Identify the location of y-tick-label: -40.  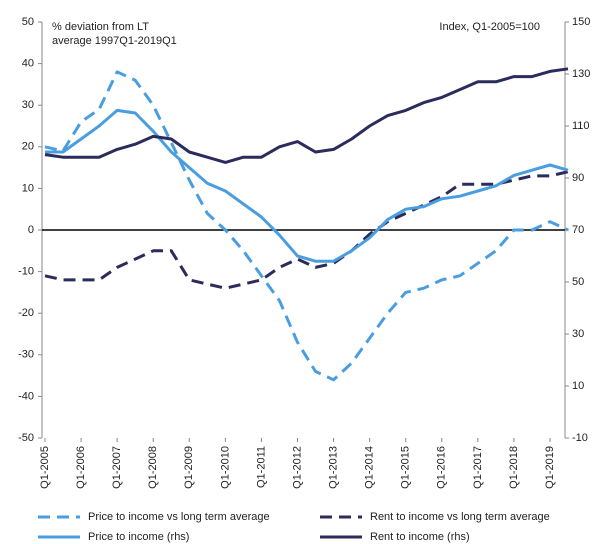
(26, 396).